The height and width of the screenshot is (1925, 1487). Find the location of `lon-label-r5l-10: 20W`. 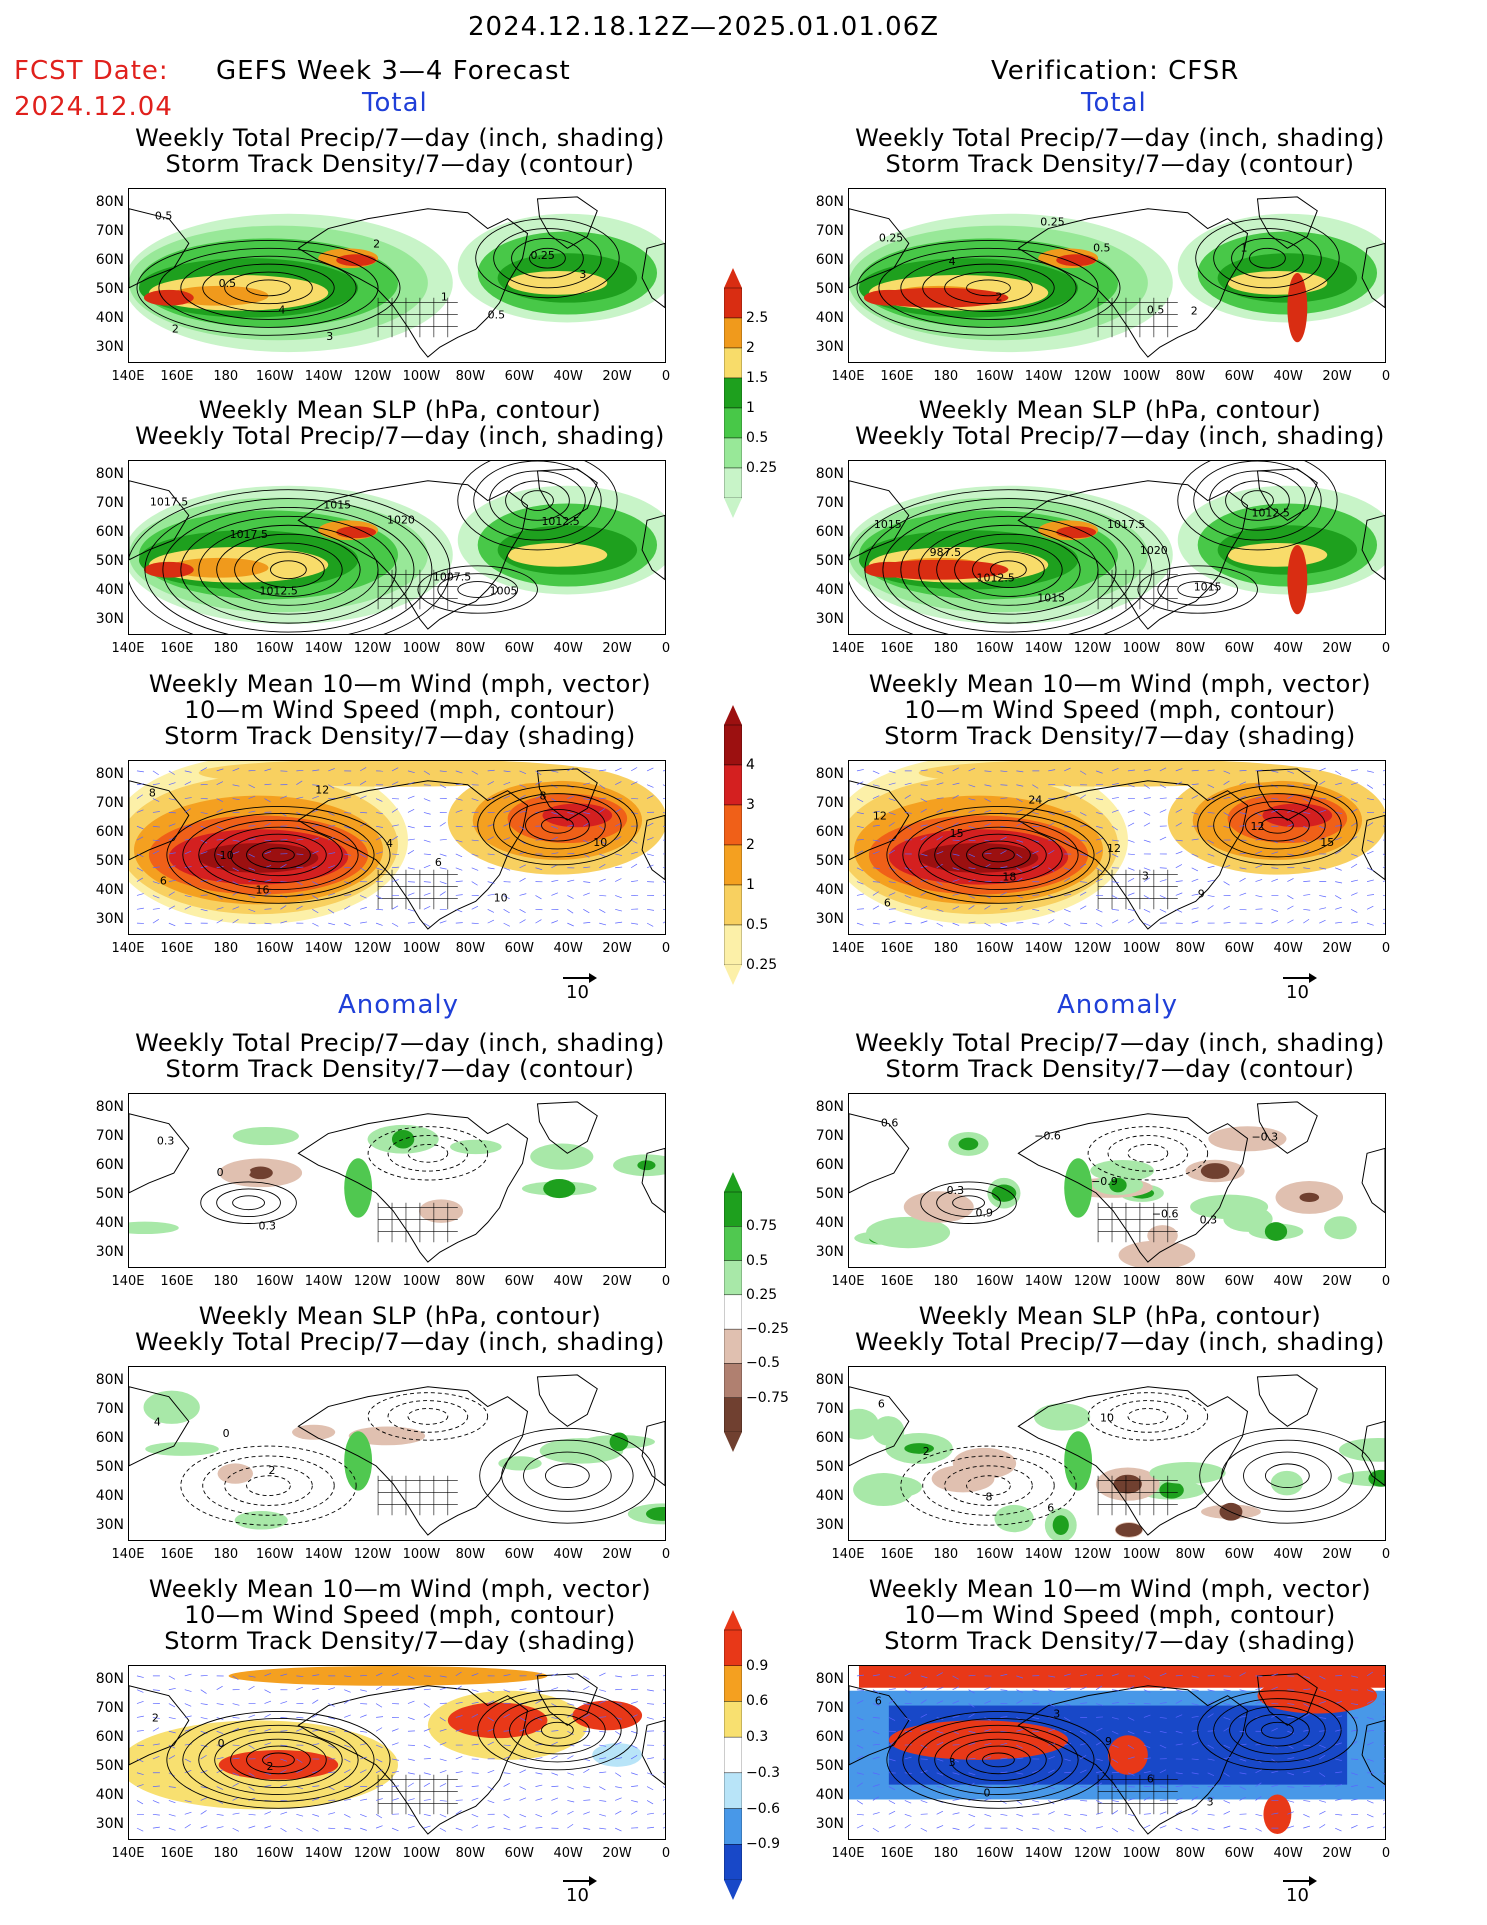

lon-label-r5l-10: 20W is located at coordinates (617, 1554).